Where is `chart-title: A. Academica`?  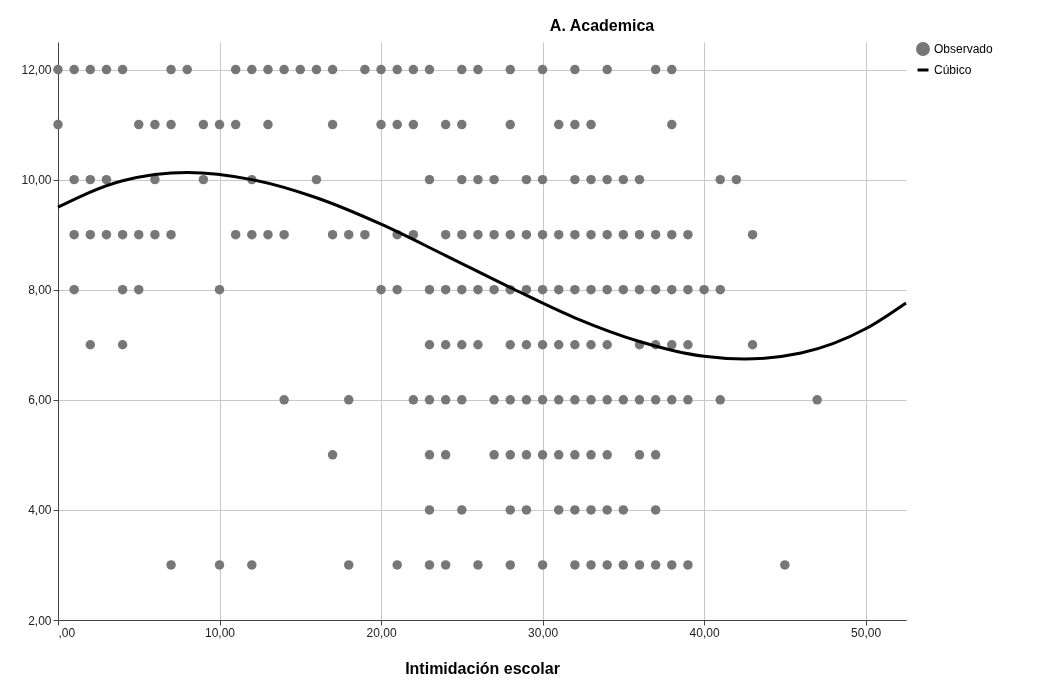
chart-title: A. Academica is located at coordinates (602, 25).